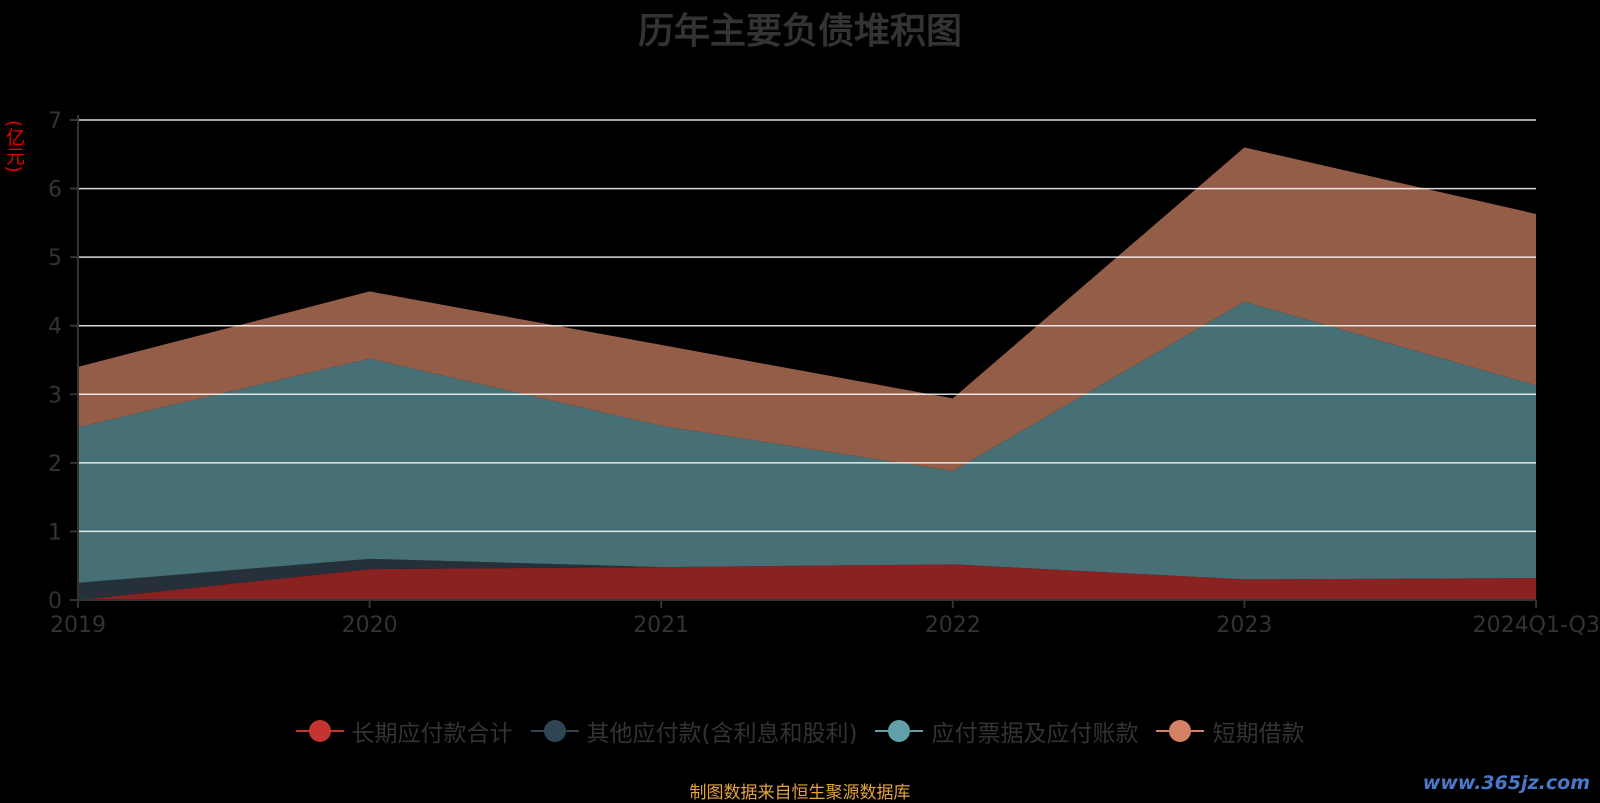 This screenshot has height=803, width=1600. What do you see at coordinates (55, 464) in the screenshot?
I see `y-tick-label: 2` at bounding box center [55, 464].